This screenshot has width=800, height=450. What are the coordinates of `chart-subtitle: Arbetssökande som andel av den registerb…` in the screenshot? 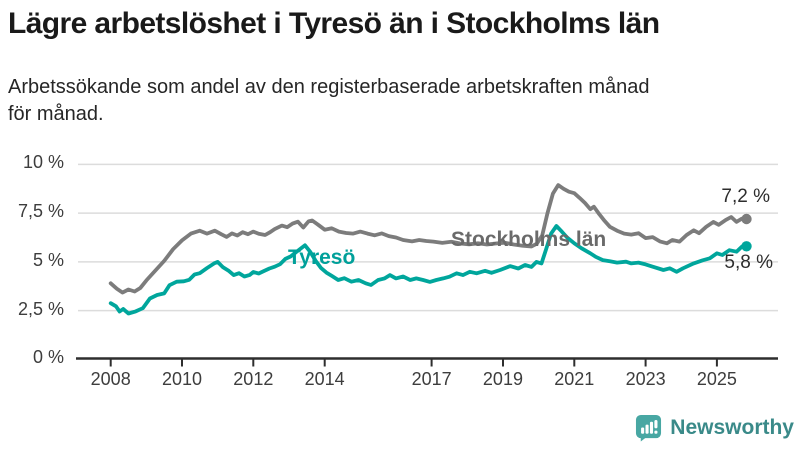 It's located at (329, 101).